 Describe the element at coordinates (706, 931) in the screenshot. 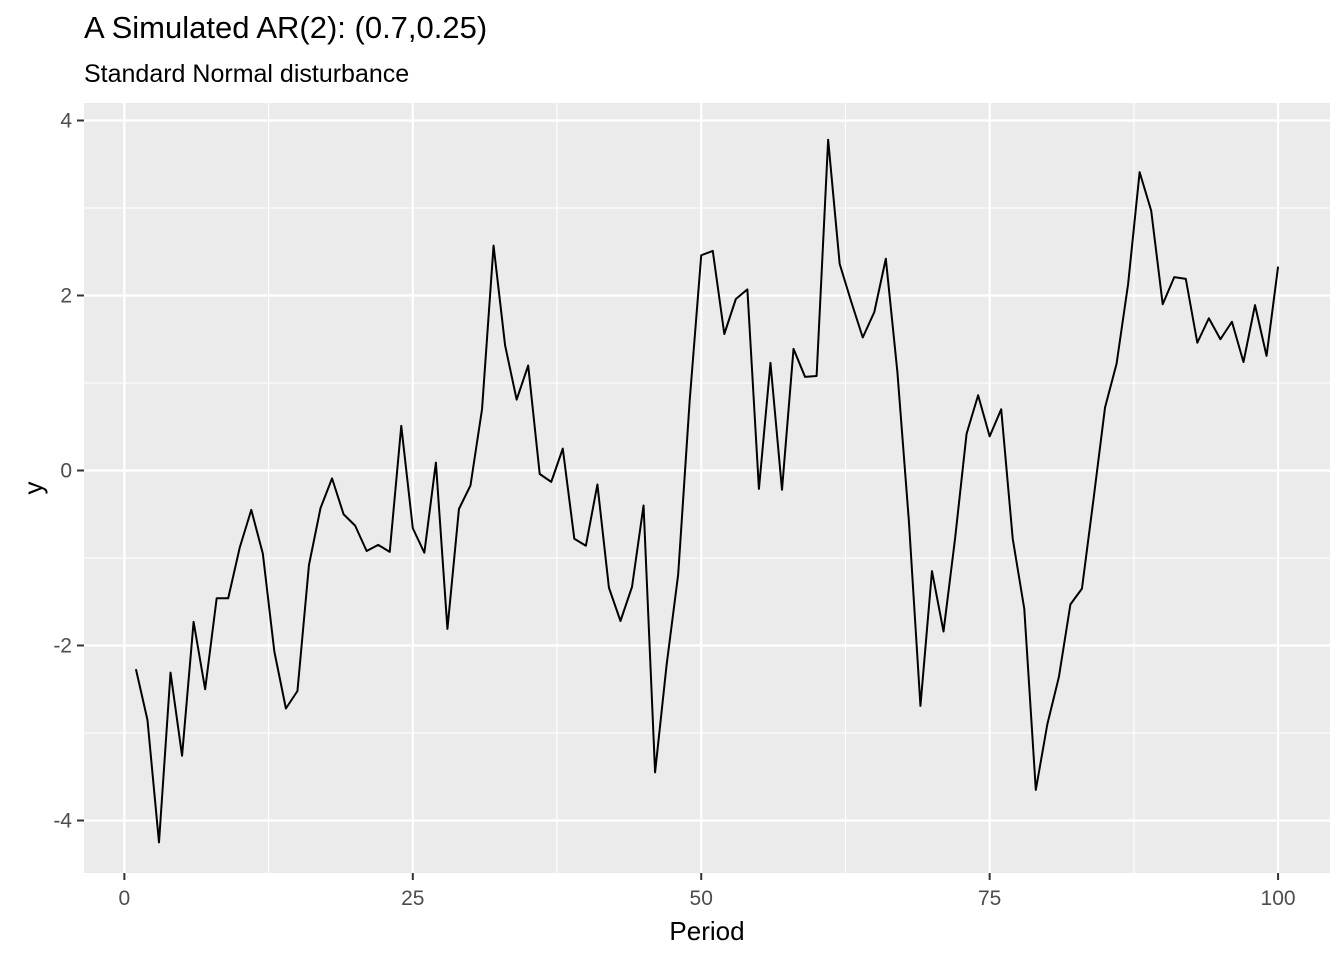

I see `x-axis-title: Period` at that location.